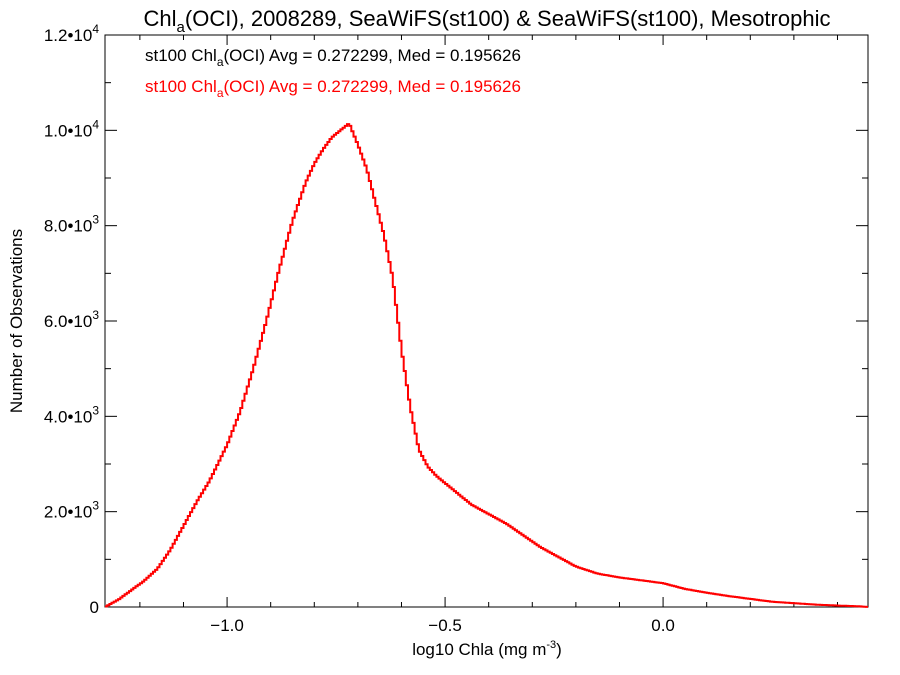 This screenshot has width=900, height=675. Describe the element at coordinates (487, 649) in the screenshot. I see `x-axis-label: log10 Chla (mg m-3)` at that location.